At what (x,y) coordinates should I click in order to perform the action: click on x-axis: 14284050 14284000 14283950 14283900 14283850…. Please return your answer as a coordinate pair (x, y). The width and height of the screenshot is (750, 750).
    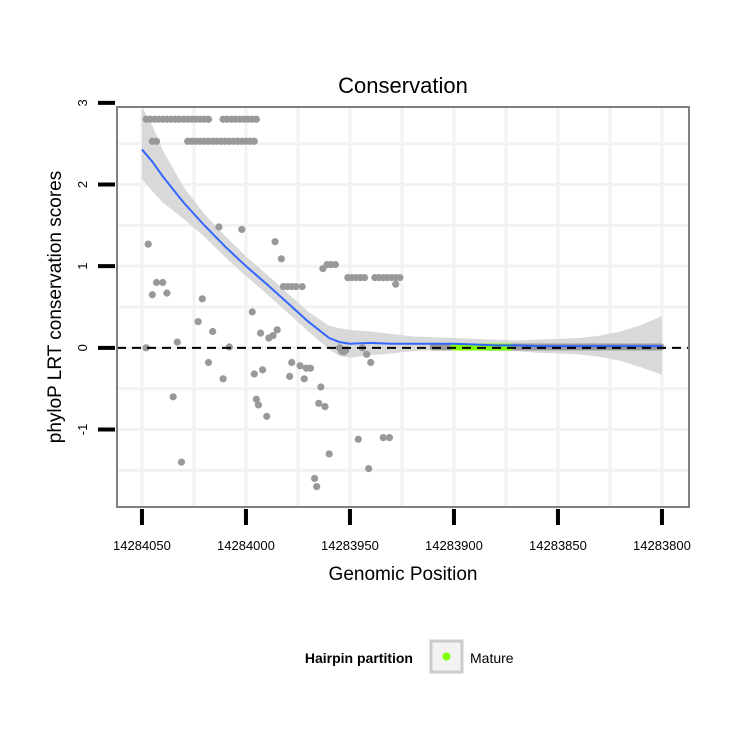
    Looking at the image, I should click on (402, 531).